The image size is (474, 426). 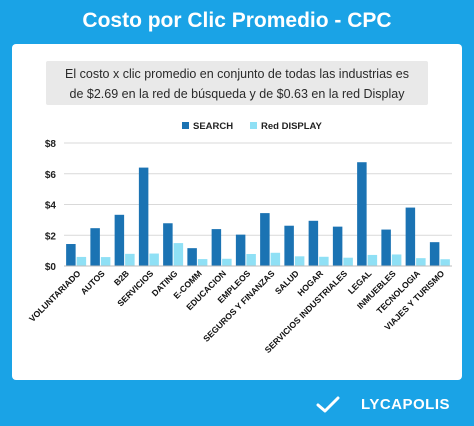 I want to click on footer: LYCAPOLIS, so click(x=237, y=403).